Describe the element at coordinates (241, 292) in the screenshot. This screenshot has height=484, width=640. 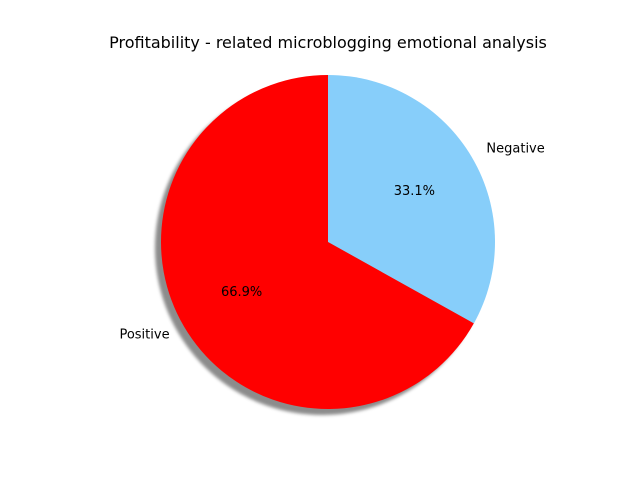
I see `pie-percent-label-positive: 66.9%` at that location.